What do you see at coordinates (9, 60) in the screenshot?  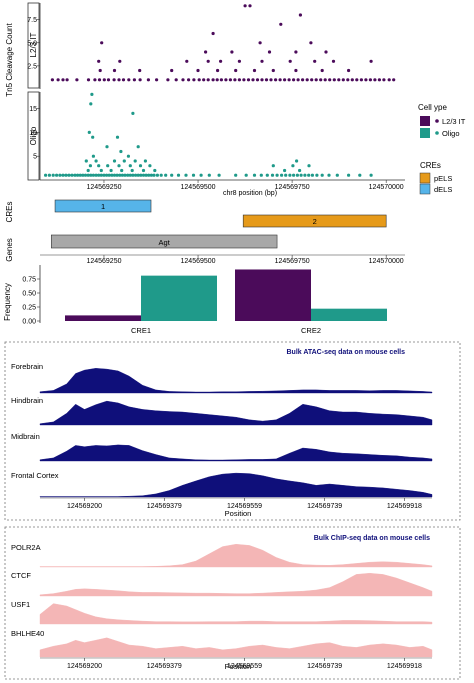 I see `tn5-ylabel: Tn5 Cleavage Count` at bounding box center [9, 60].